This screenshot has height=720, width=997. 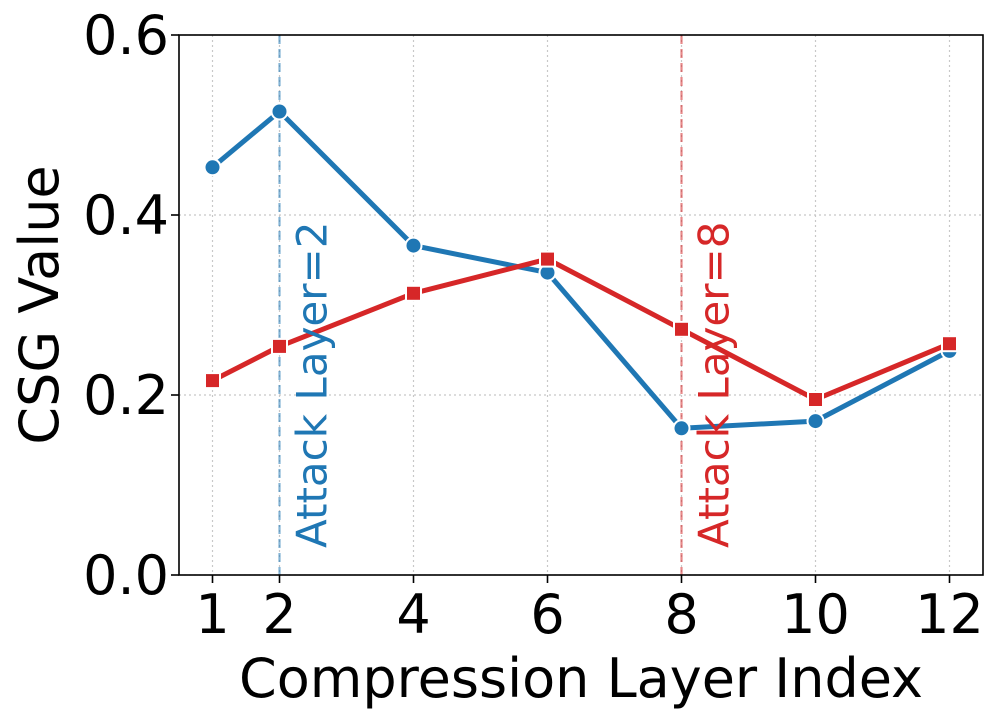 What do you see at coordinates (581, 678) in the screenshot?
I see `x-axis-title: Compression Layer Index` at bounding box center [581, 678].